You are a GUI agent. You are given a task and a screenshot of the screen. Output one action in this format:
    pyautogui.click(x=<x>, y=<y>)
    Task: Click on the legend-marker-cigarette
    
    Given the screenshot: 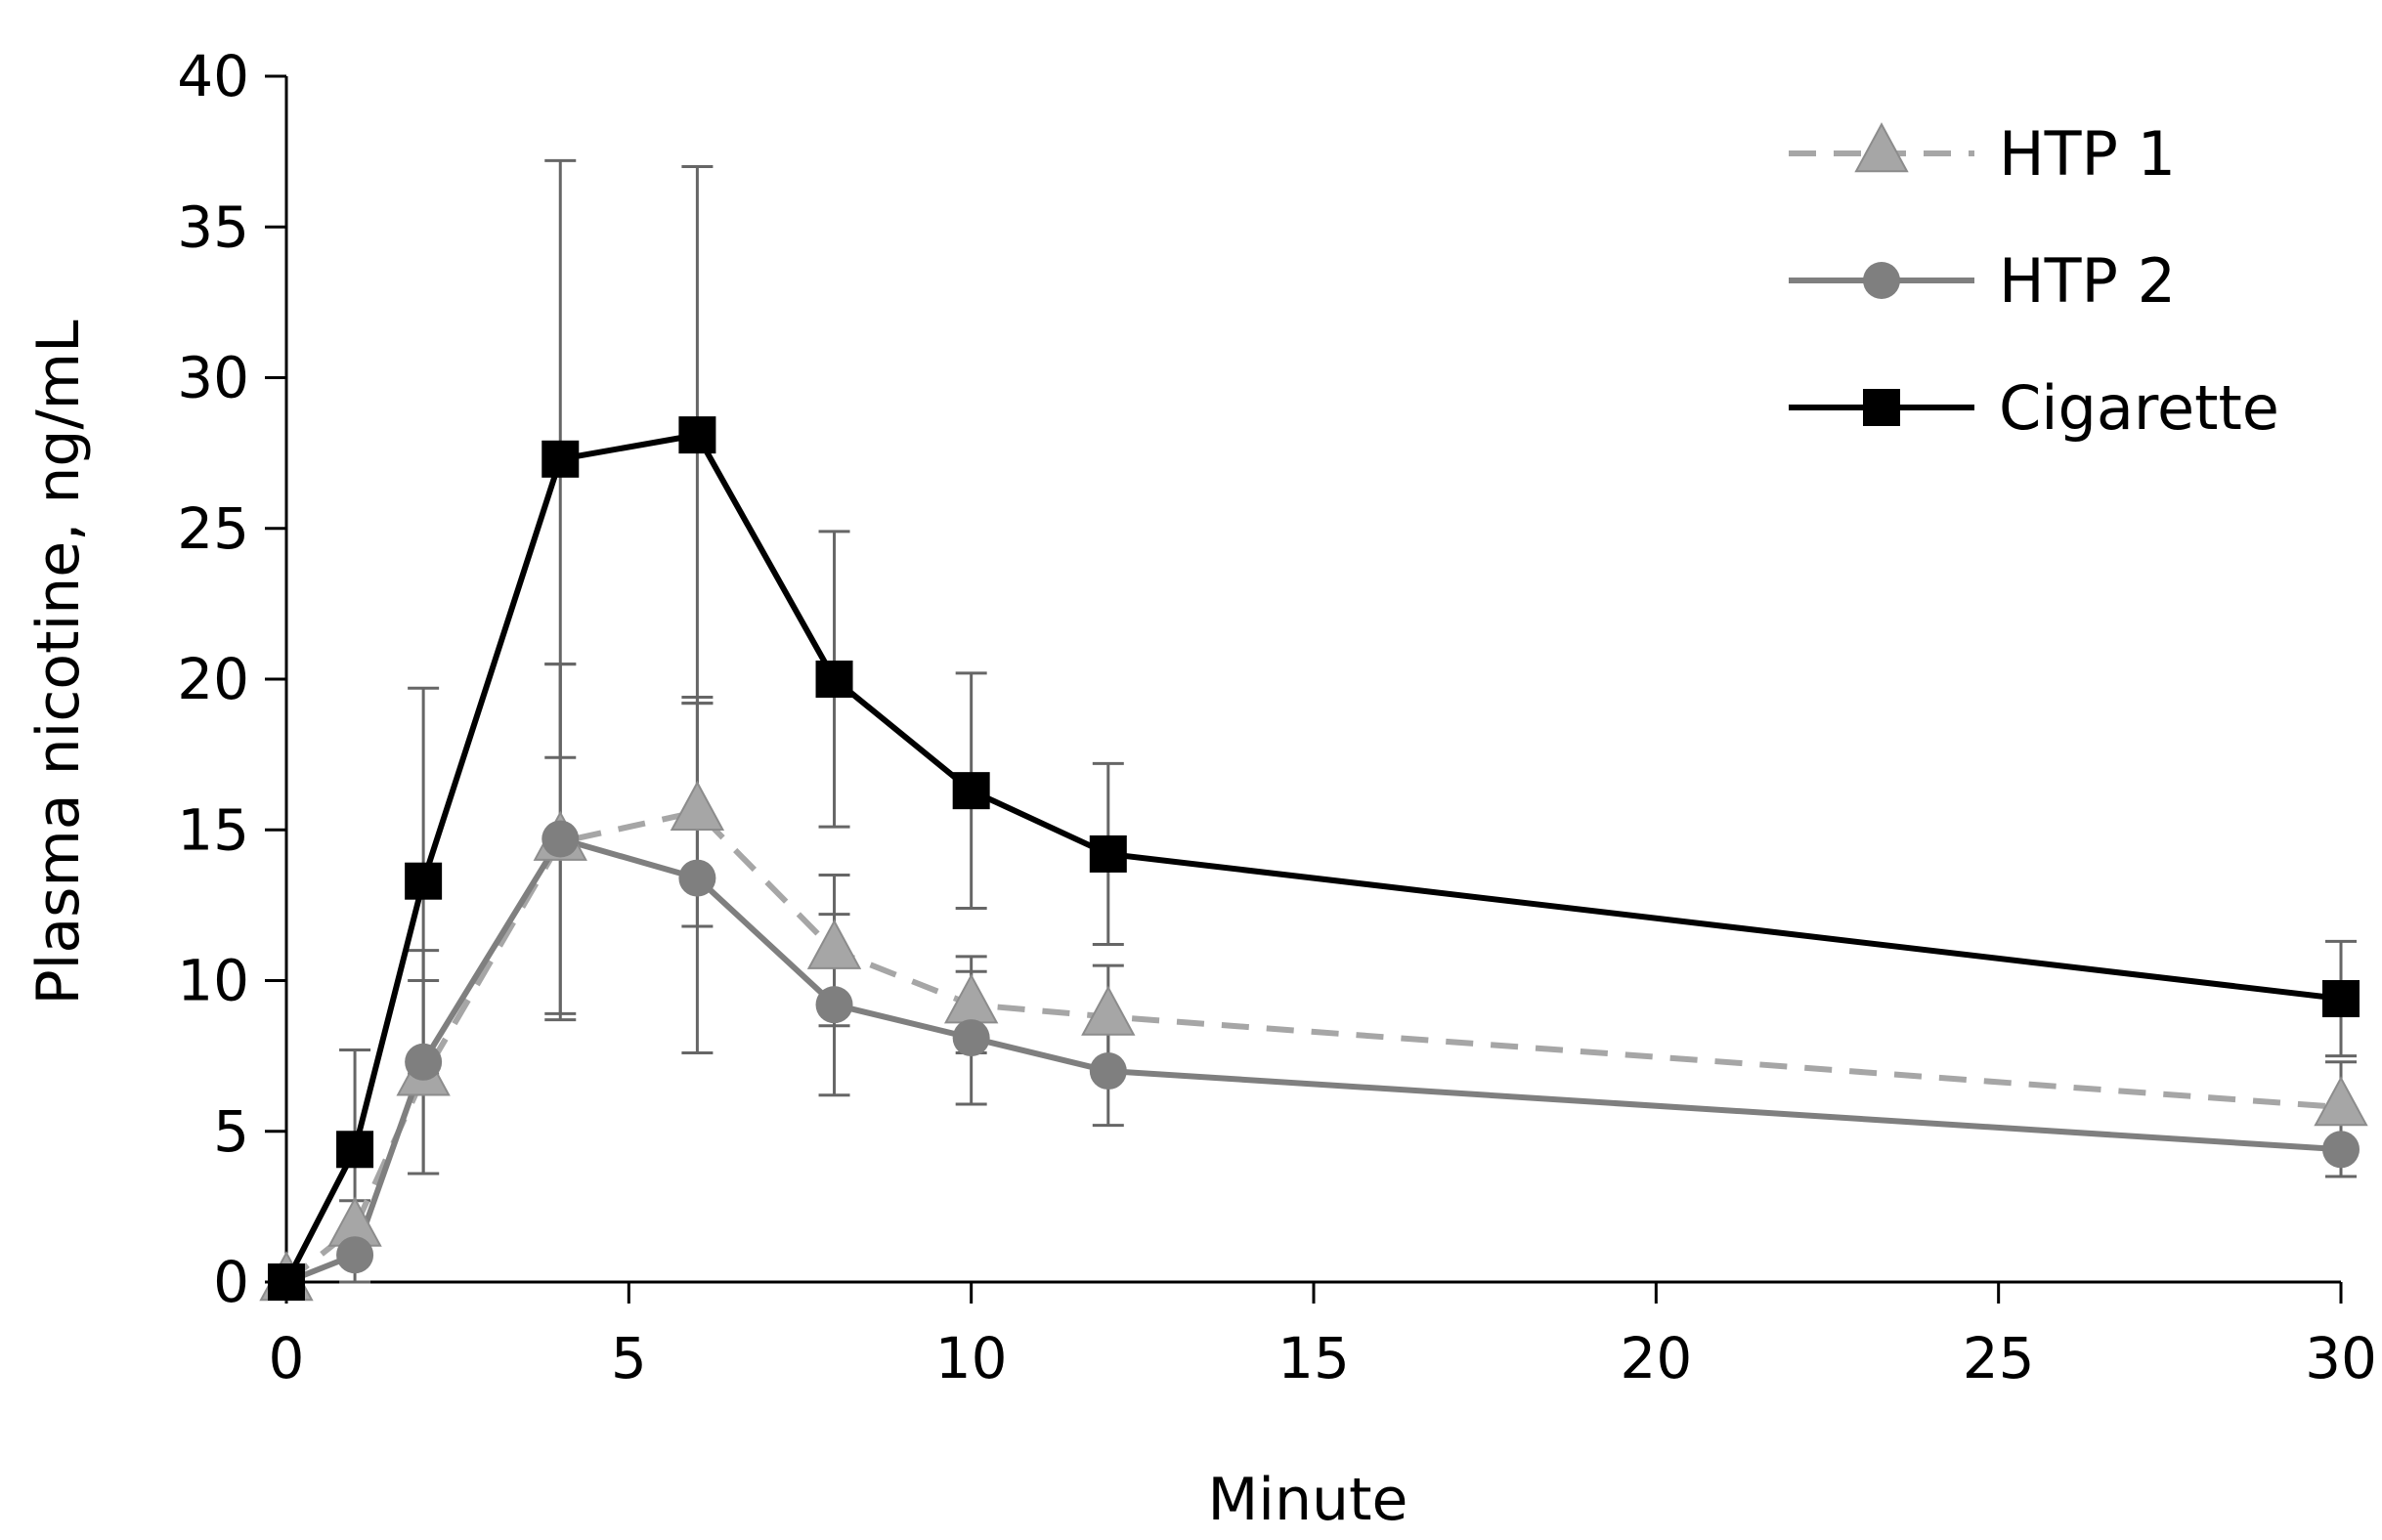 What is the action you would take?
    pyautogui.click(x=1882, y=407)
    